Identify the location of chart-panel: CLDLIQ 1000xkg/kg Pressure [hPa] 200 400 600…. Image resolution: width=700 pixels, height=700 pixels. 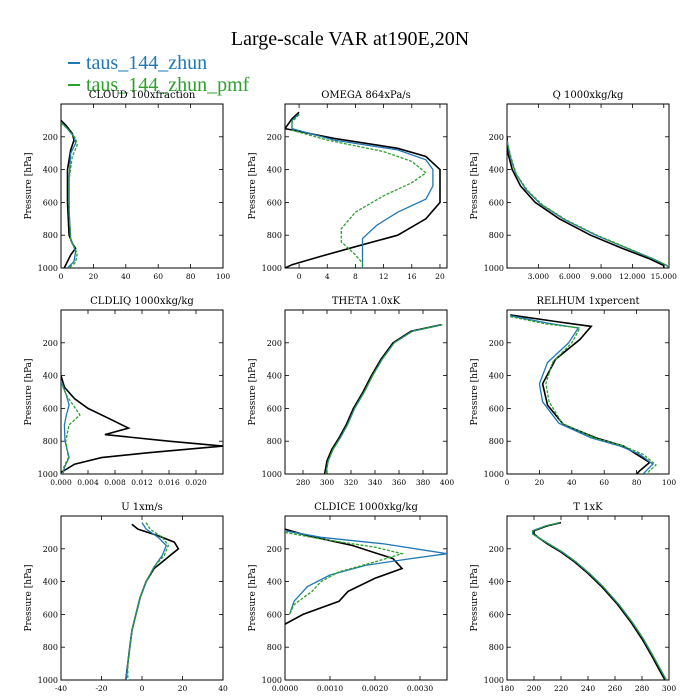
(124, 391).